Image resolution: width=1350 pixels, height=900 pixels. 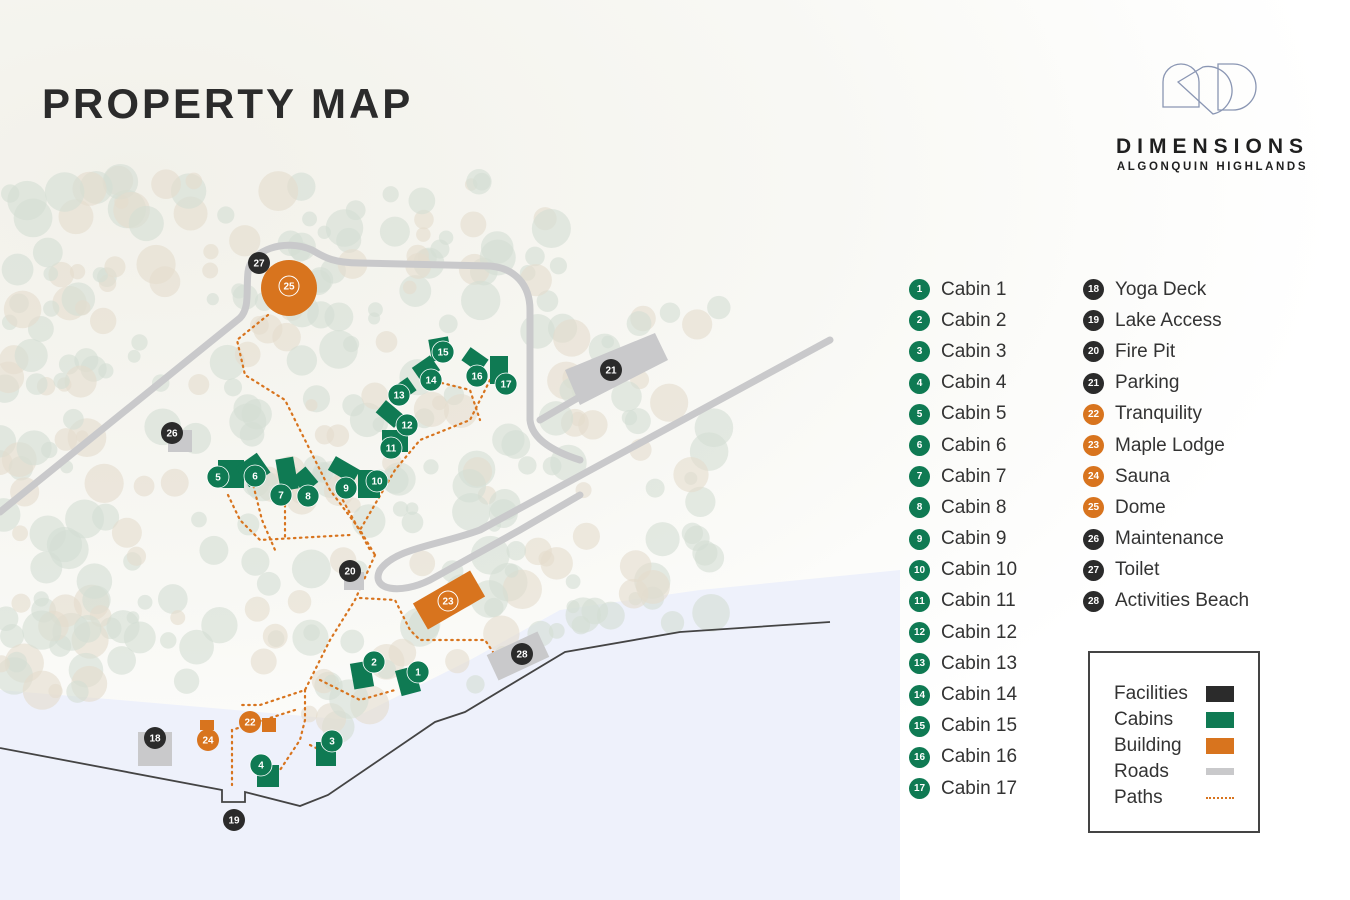 I want to click on legend-label: Cabin 7, so click(x=974, y=476).